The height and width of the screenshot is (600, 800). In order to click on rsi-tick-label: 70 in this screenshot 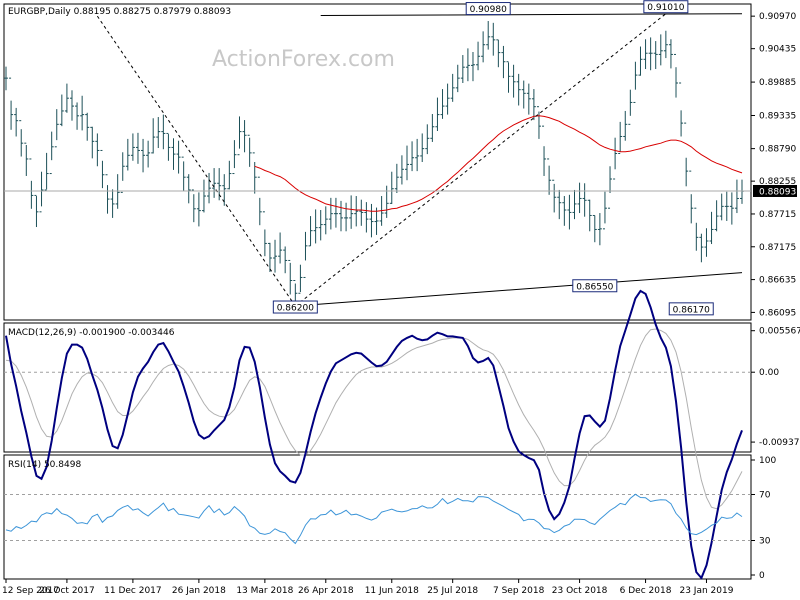, I will do `click(765, 496)`.